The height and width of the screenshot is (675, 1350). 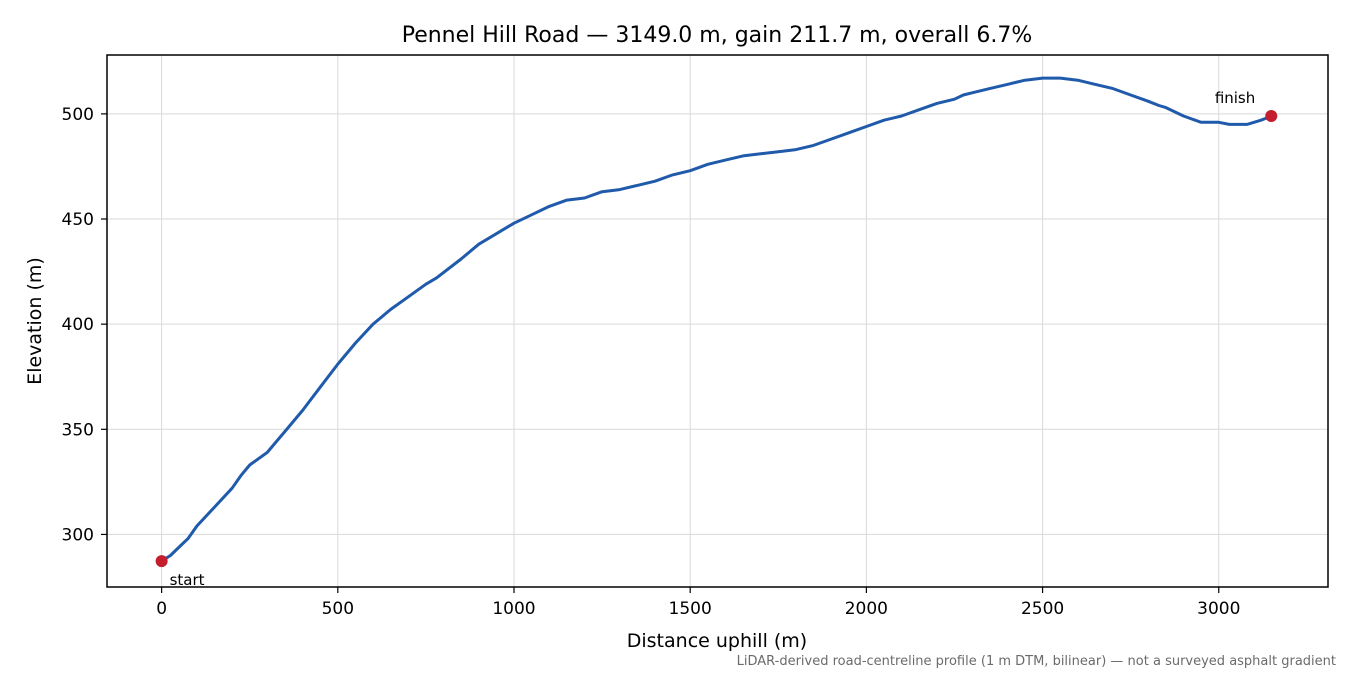 What do you see at coordinates (1235, 98) in the screenshot?
I see `finish-annotation: finish` at bounding box center [1235, 98].